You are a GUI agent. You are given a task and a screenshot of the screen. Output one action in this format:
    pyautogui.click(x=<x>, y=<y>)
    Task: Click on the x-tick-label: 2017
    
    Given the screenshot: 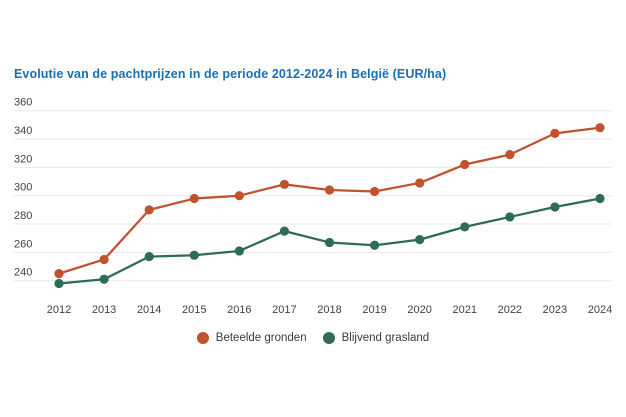 What is the action you would take?
    pyautogui.click(x=284, y=310)
    